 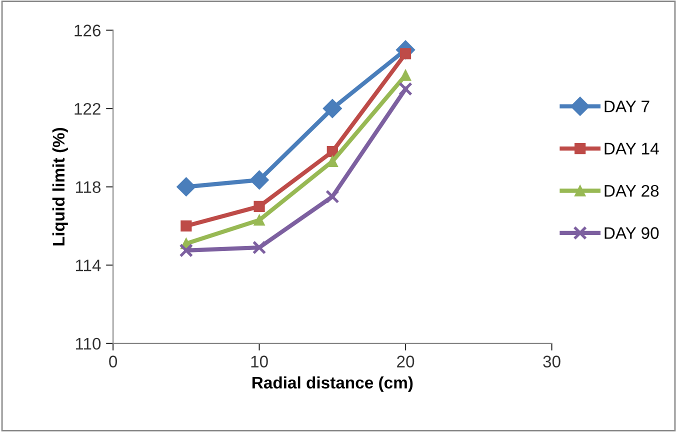 What do you see at coordinates (87, 108) in the screenshot?
I see `y-tick-label: 122` at bounding box center [87, 108].